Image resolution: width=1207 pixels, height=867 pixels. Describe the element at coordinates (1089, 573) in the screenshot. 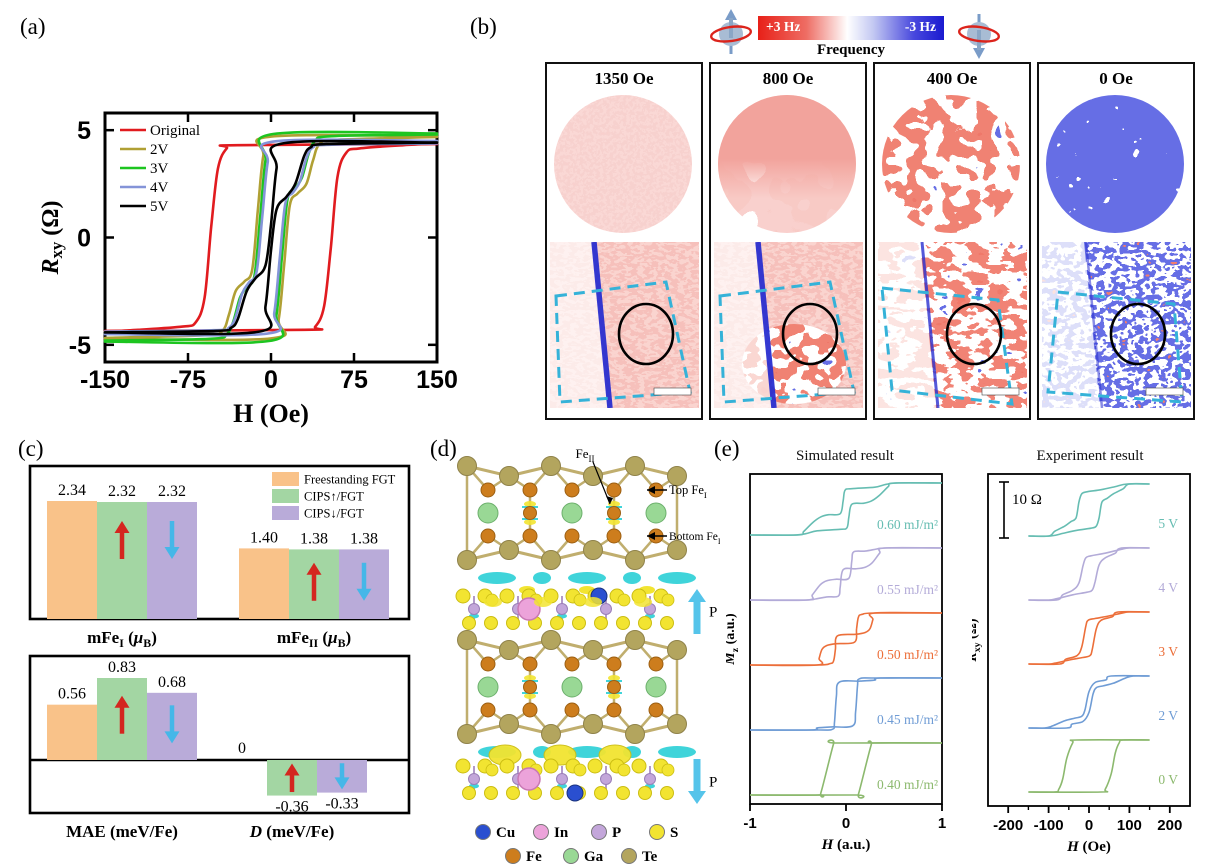

I see `loop-curve-4 V` at that location.